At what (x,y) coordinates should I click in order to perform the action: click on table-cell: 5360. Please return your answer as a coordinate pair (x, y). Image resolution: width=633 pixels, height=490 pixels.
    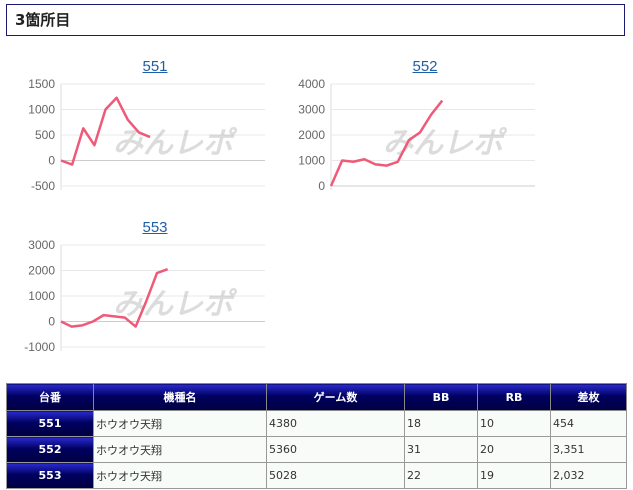
    Looking at the image, I should click on (335, 449).